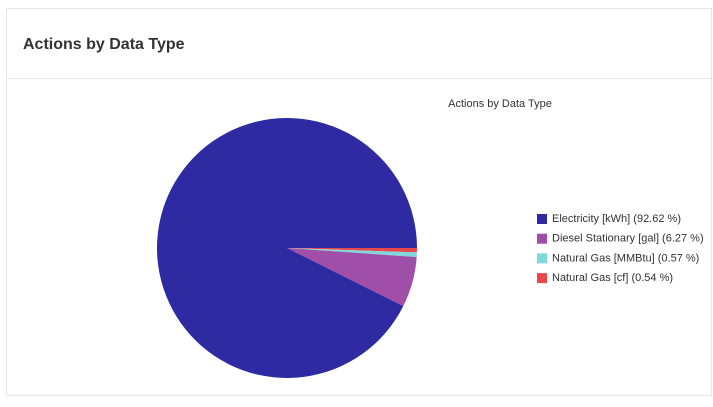 The height and width of the screenshot is (407, 713). I want to click on card-title: Actions by Data Type, so click(104, 44).